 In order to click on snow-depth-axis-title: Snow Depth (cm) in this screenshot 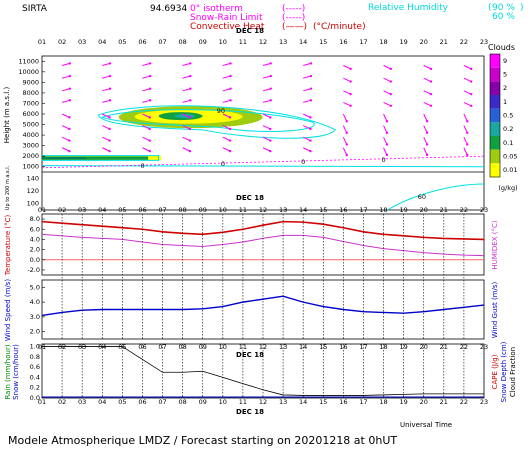, I will do `click(504, 371)`.